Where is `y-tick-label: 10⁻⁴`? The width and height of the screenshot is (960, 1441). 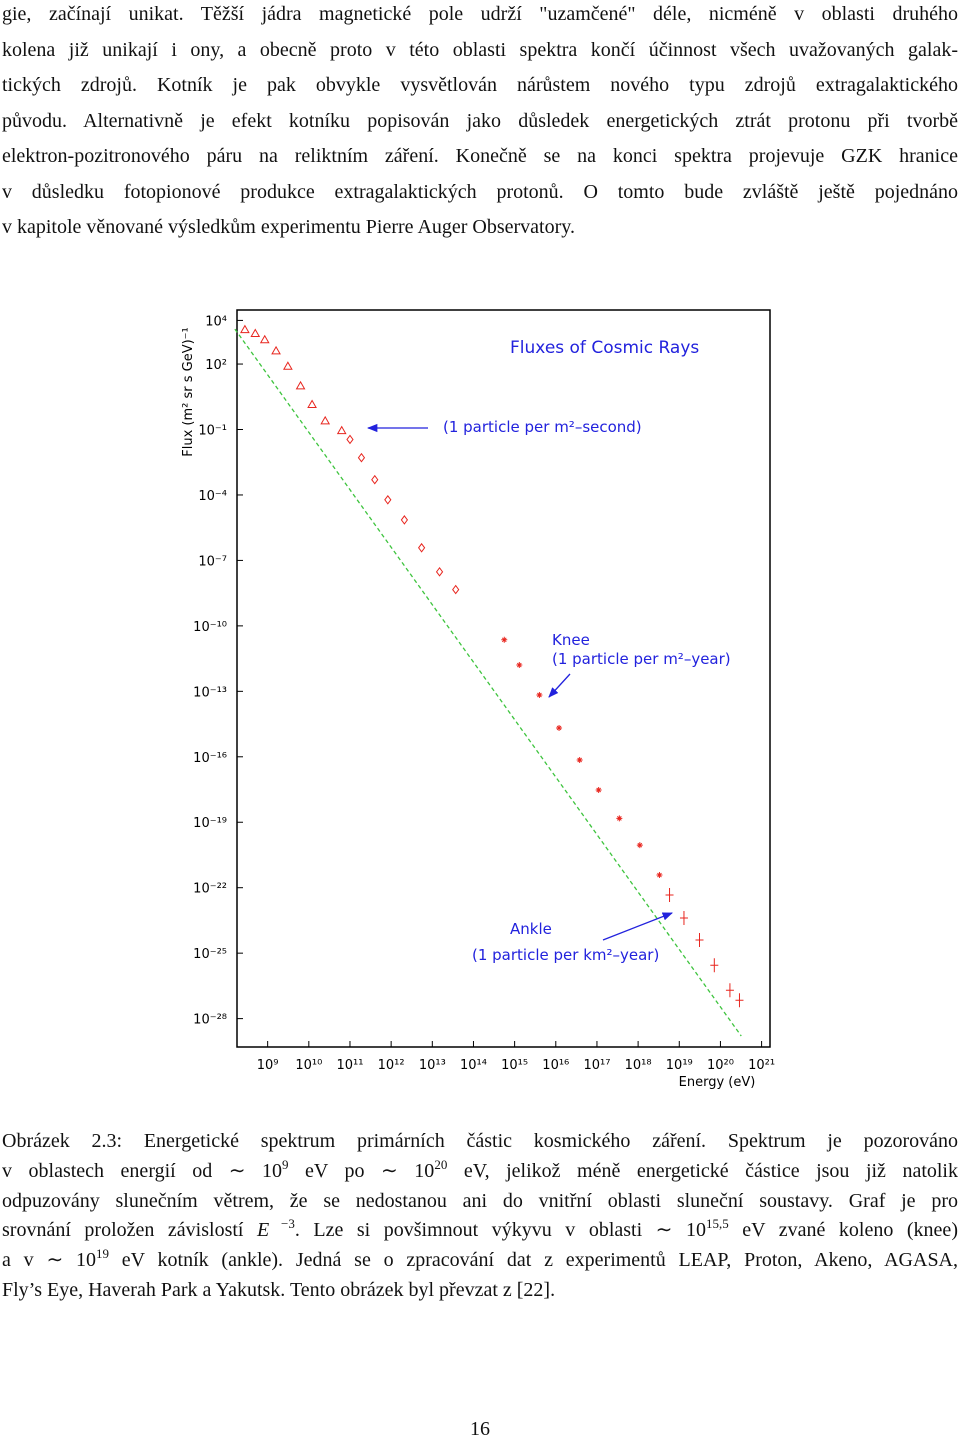
y-tick-label: 10⁻⁴ is located at coordinates (212, 496).